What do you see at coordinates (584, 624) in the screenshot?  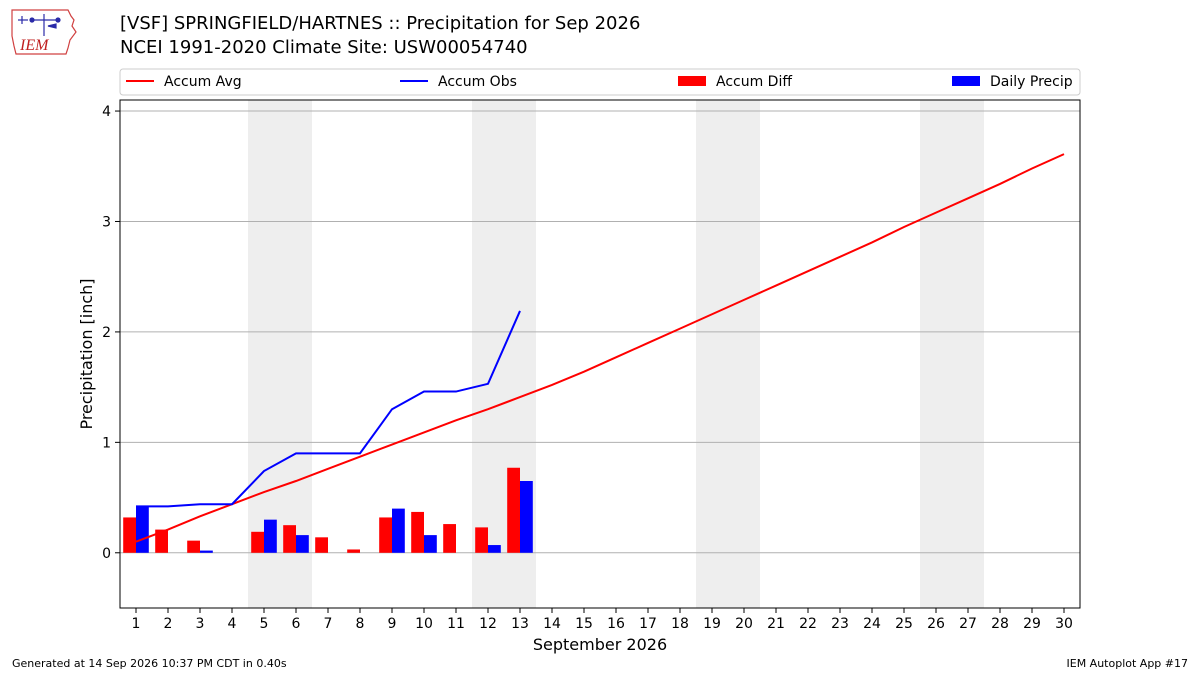 I see `x-tick-label: 15` at bounding box center [584, 624].